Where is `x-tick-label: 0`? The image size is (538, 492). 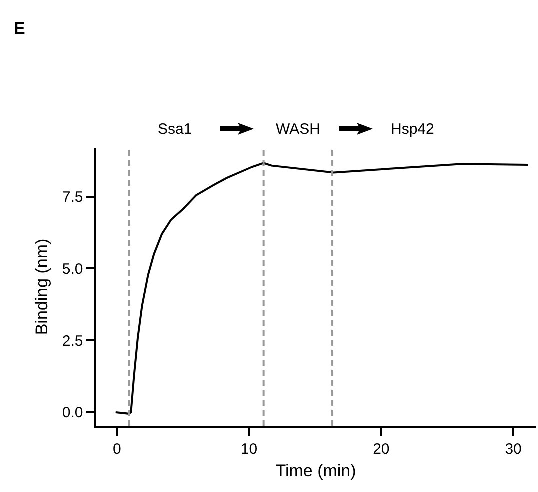 x-tick-label: 0 is located at coordinates (117, 449).